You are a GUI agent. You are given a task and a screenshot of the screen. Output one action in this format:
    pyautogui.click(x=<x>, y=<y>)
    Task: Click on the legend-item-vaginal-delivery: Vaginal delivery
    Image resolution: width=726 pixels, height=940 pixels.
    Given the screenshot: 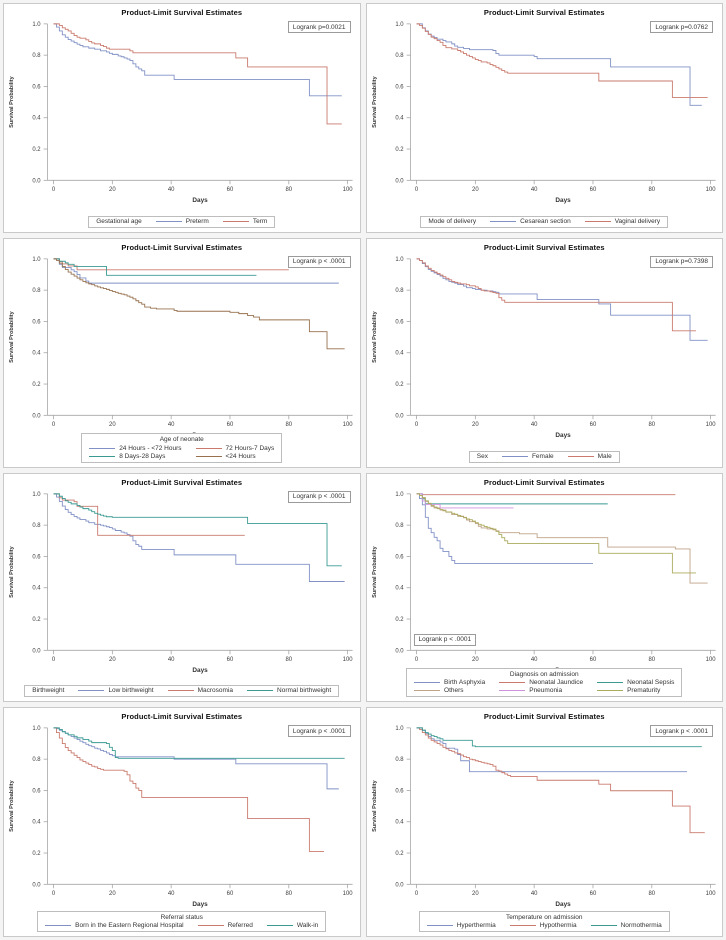 What is the action you would take?
    pyautogui.click(x=622, y=221)
    